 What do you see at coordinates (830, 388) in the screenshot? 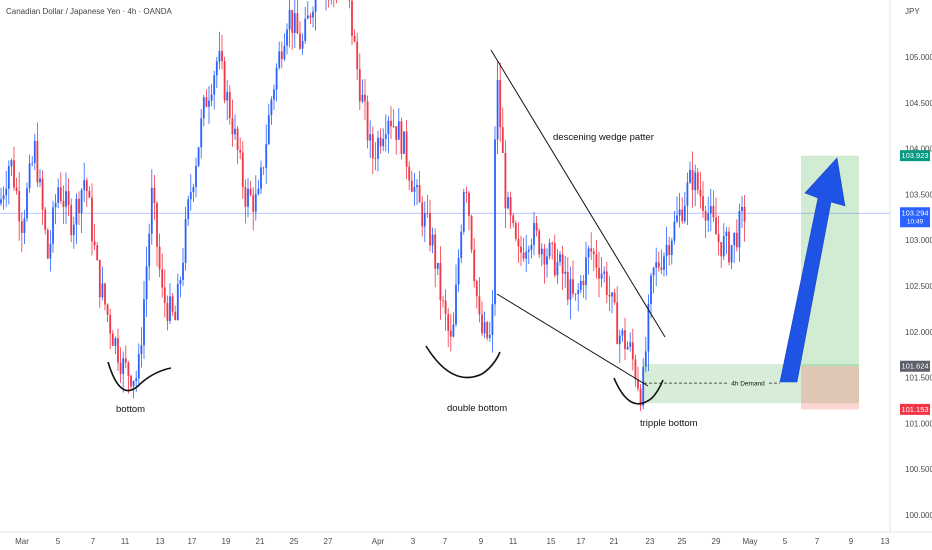
I see `stop-zone` at bounding box center [830, 388].